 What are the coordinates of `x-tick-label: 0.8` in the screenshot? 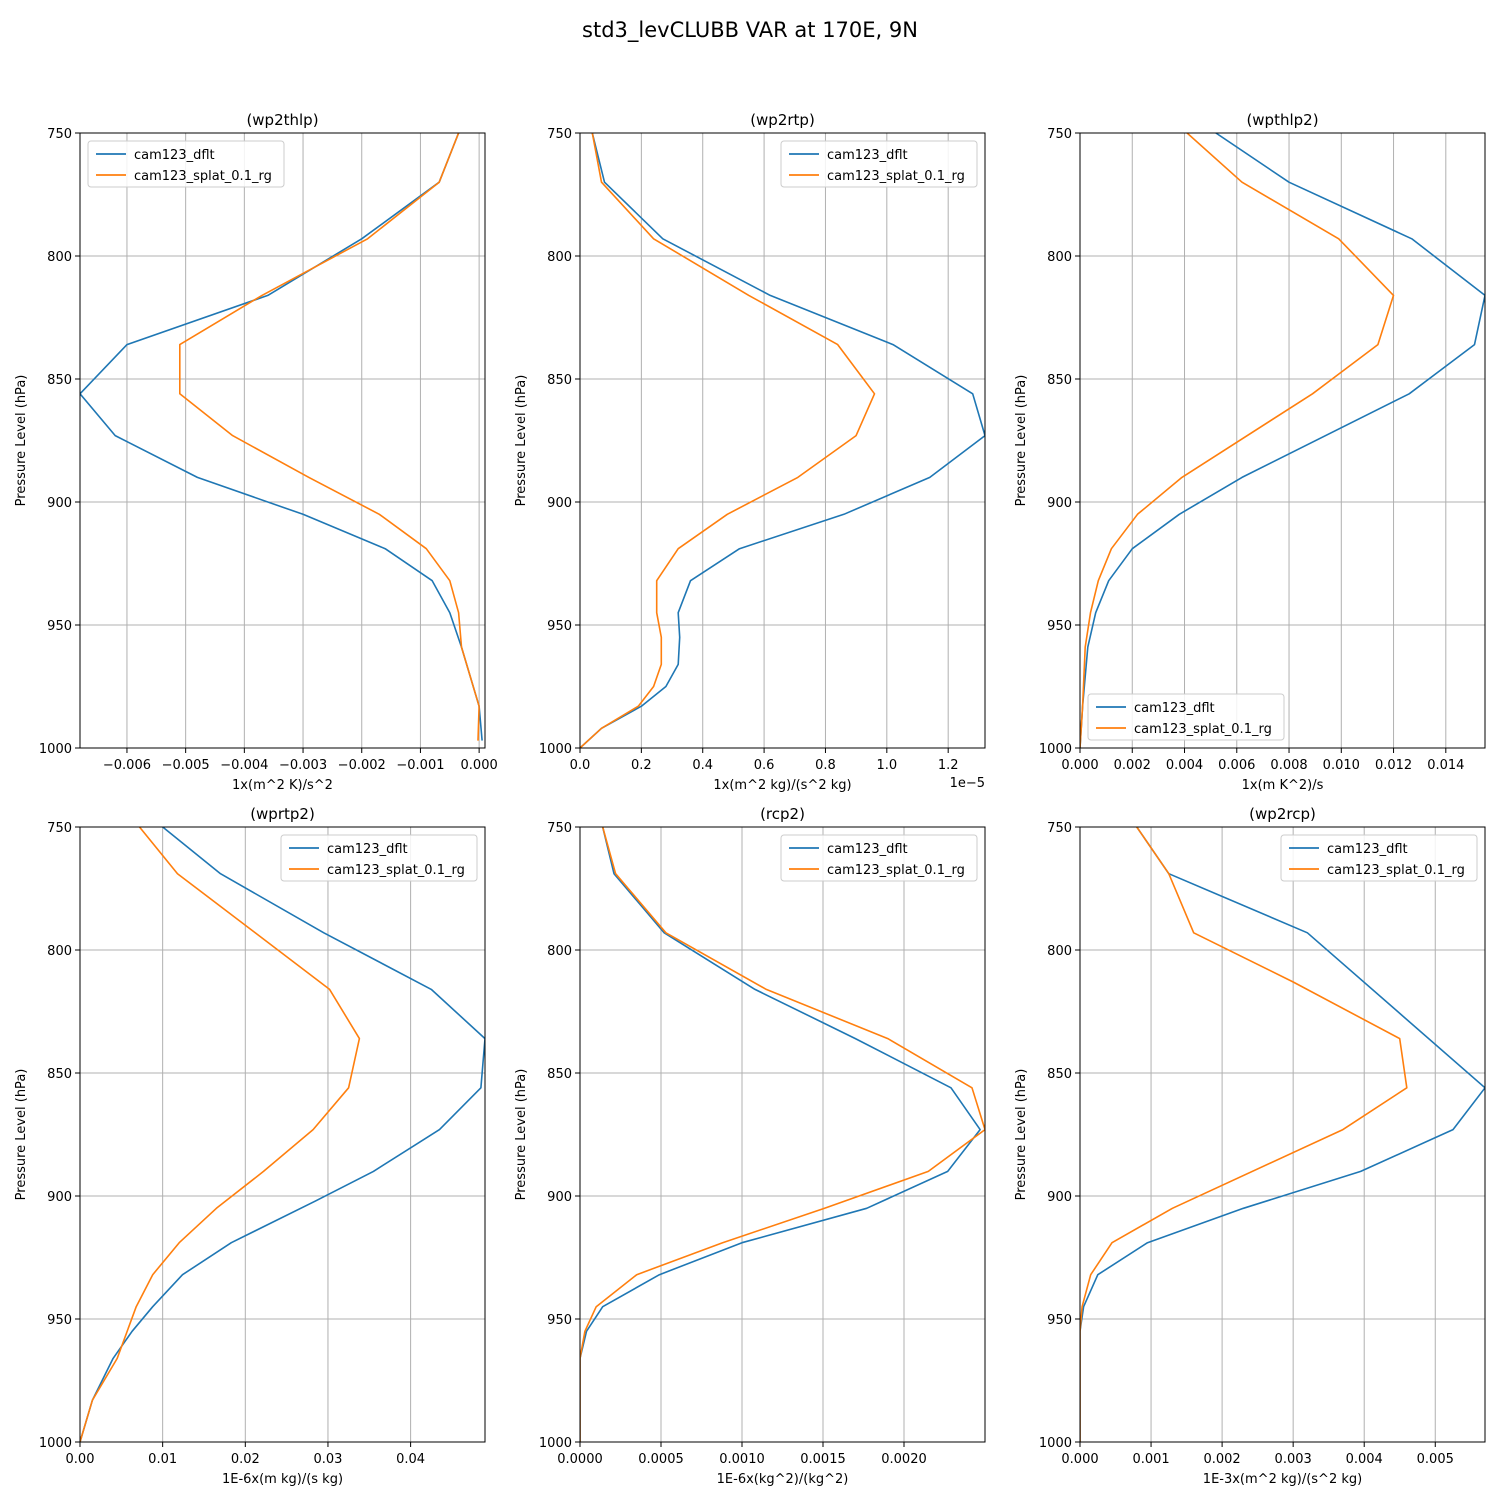 It's located at (825, 765).